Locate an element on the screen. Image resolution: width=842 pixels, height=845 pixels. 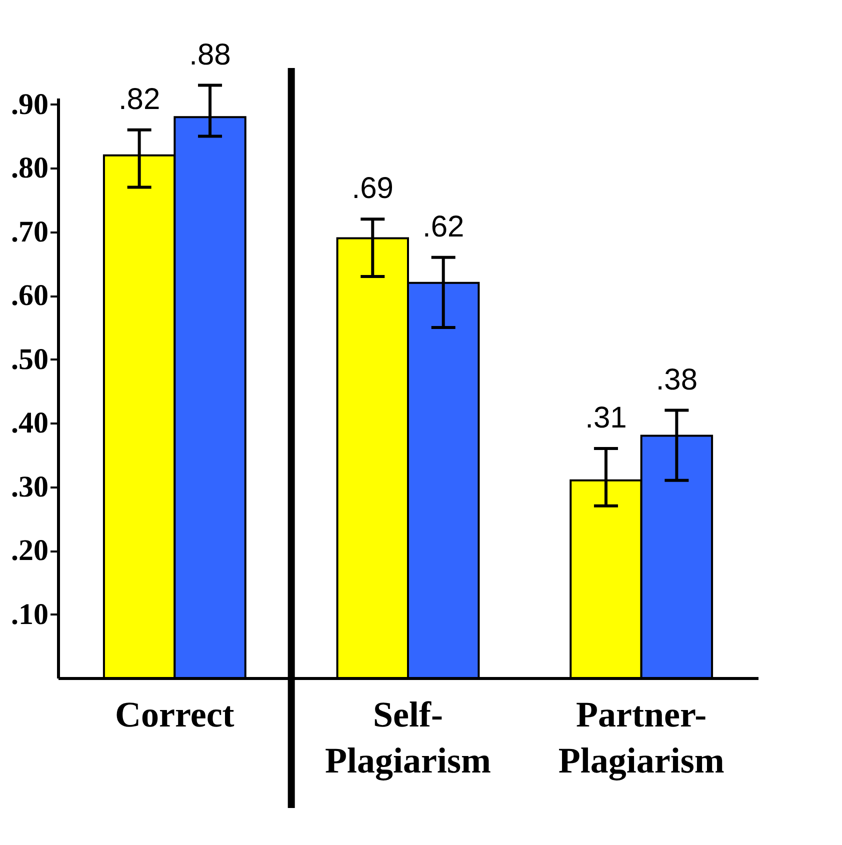
y-tick-label: .10 is located at coordinates (29, 614).